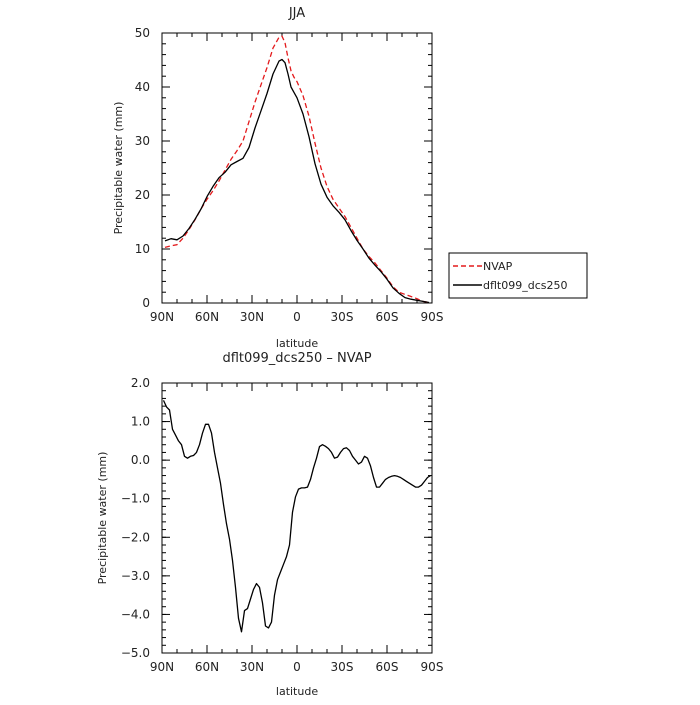  I want to click on top-x-tick-label: 30N, so click(252, 317).